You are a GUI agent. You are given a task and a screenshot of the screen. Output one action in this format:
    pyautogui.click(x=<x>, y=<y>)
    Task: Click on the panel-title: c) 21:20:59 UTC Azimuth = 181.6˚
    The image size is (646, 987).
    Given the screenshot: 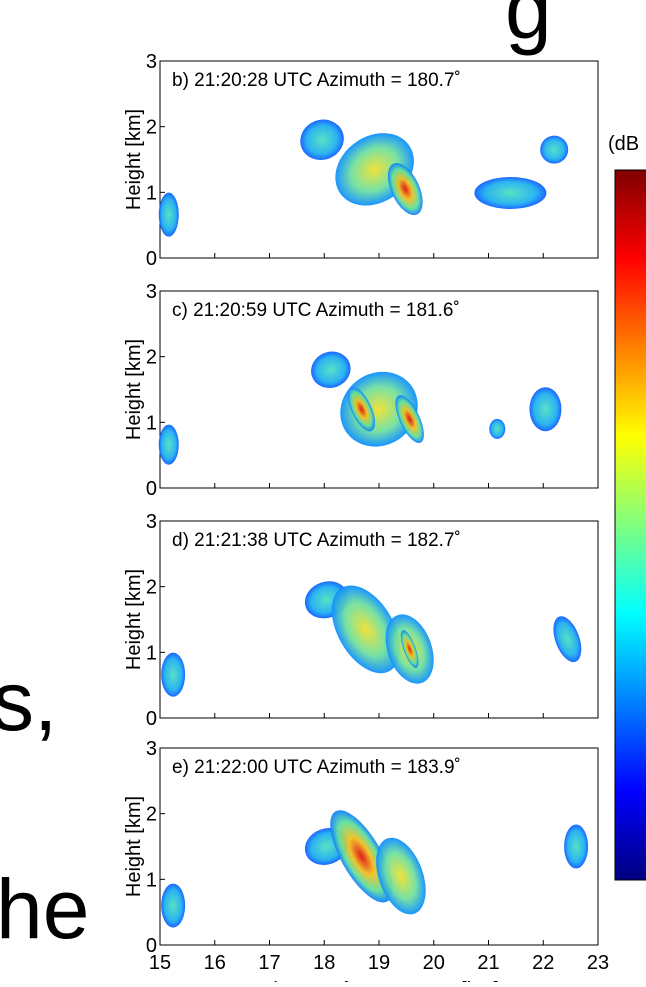 What is the action you would take?
    pyautogui.click(x=316, y=310)
    